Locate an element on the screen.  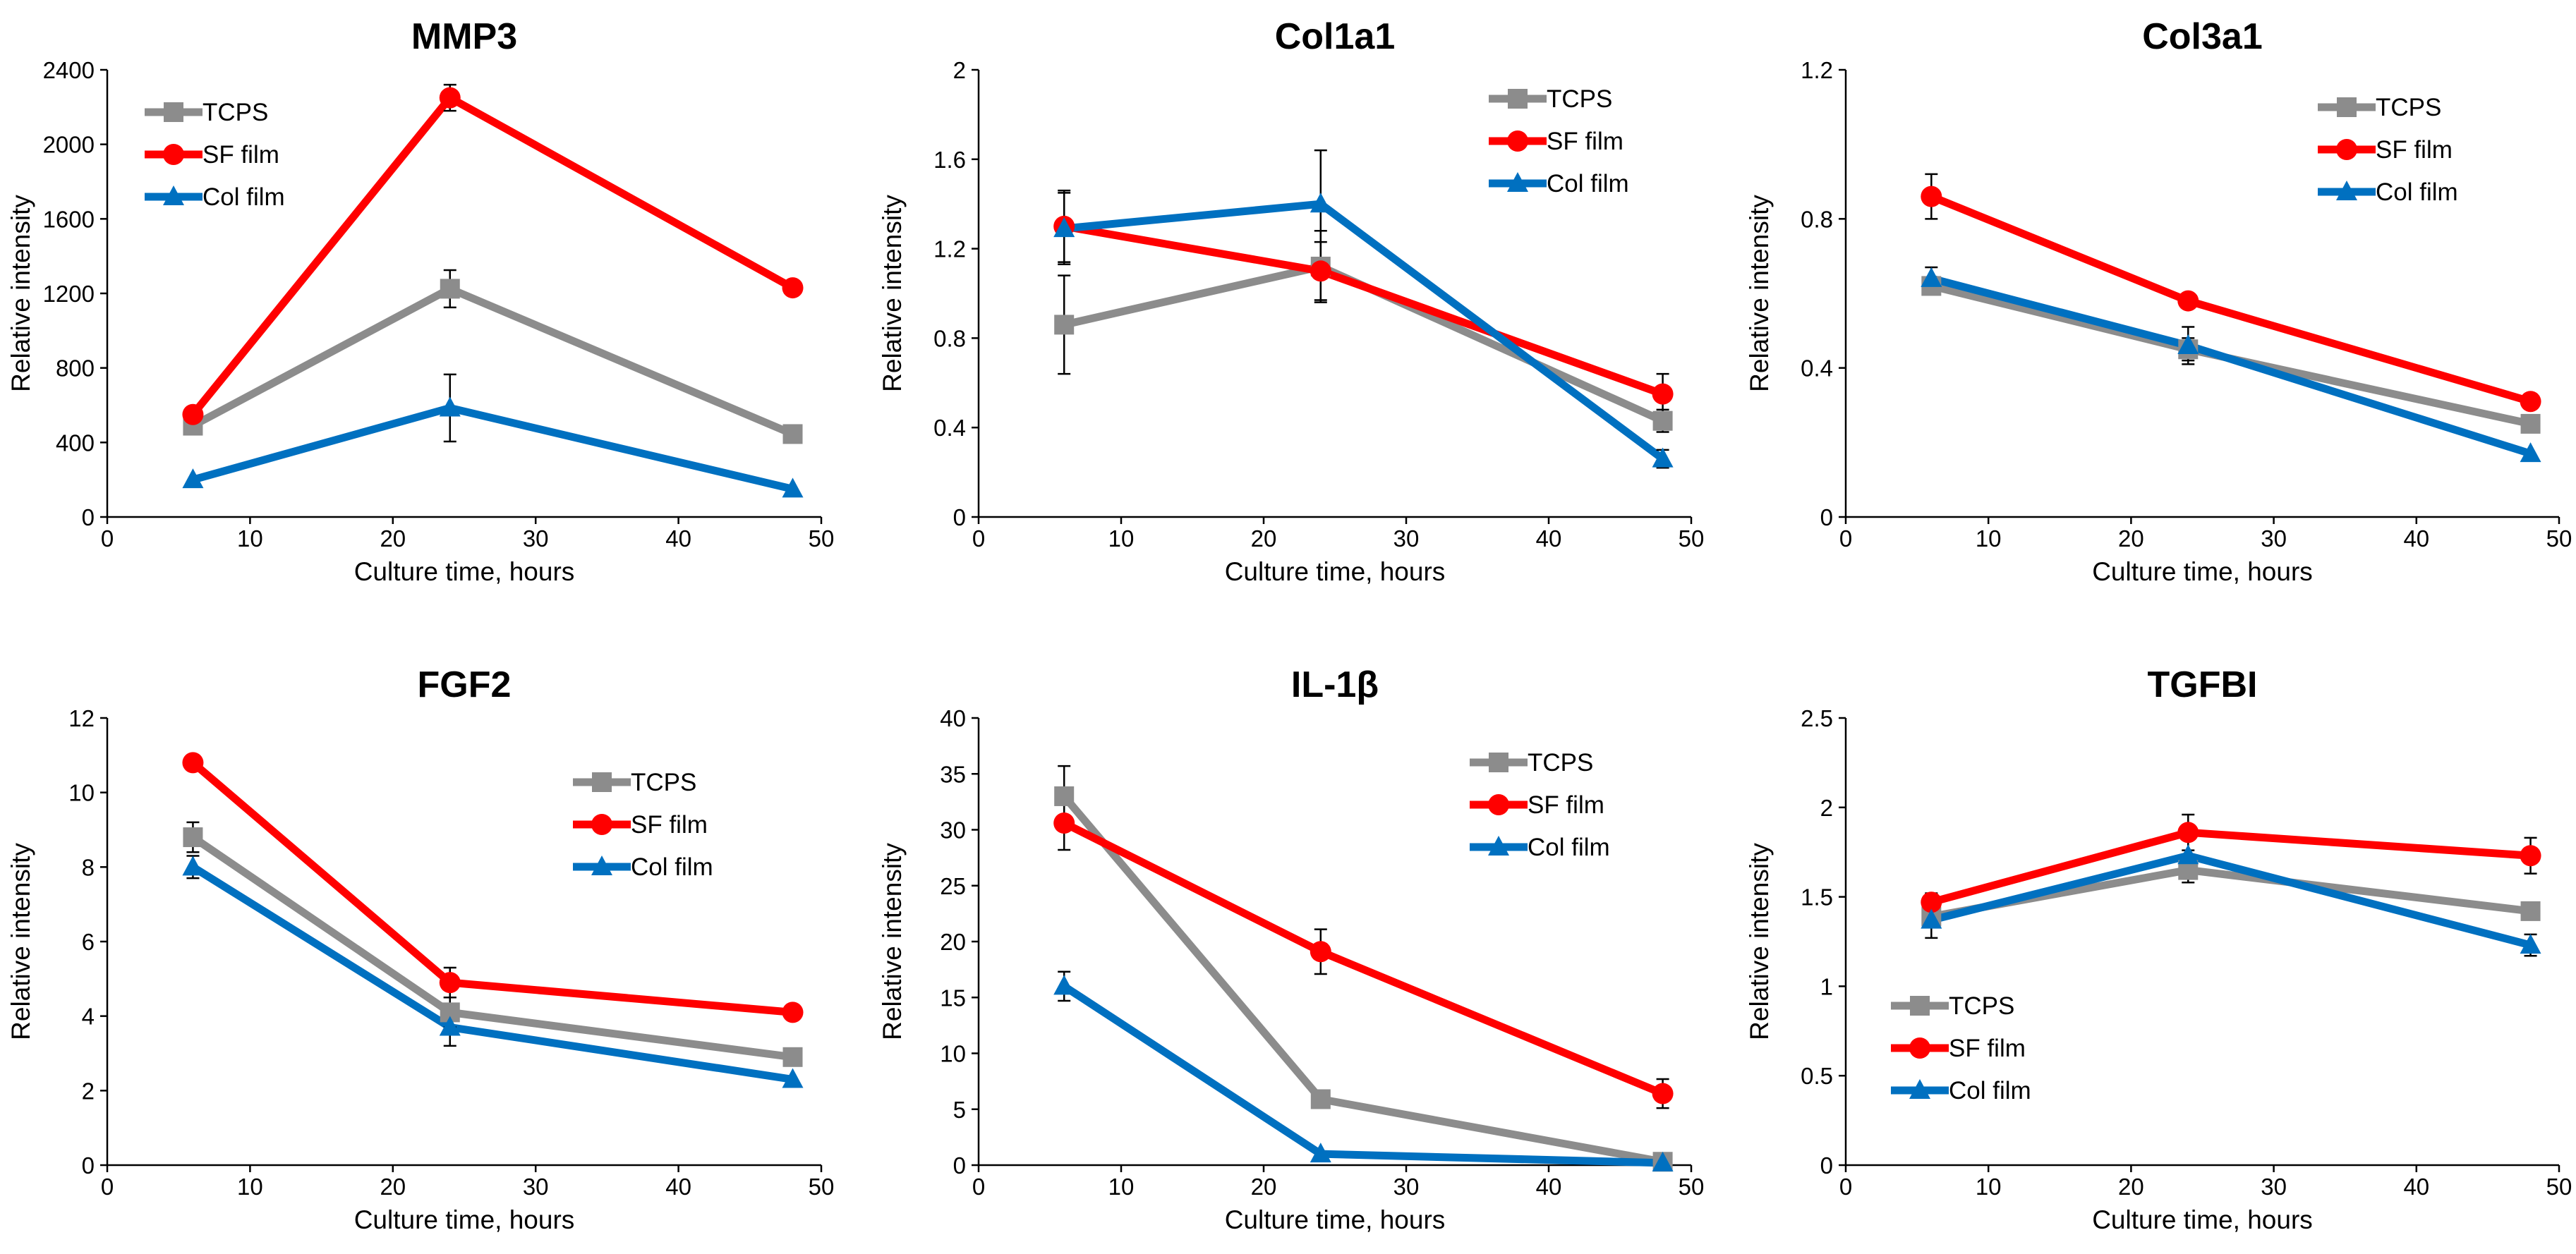
y-tick-label: 20 is located at coordinates (953, 942).